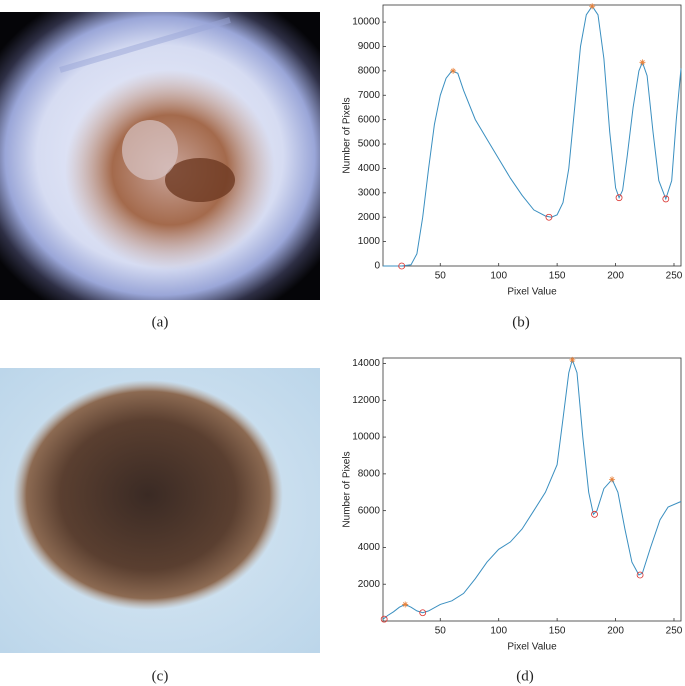  I want to click on y-tick-label: 0, so click(377, 266).